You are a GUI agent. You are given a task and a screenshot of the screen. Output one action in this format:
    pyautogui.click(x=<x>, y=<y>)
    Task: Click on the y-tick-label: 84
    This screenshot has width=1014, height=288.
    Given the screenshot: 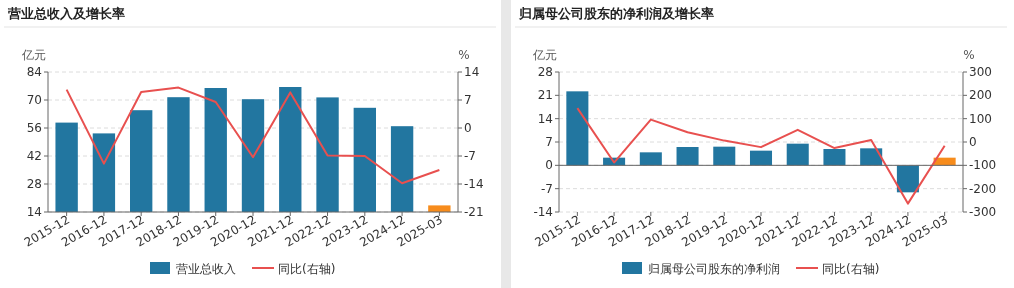 What is the action you would take?
    pyautogui.click(x=34, y=72)
    